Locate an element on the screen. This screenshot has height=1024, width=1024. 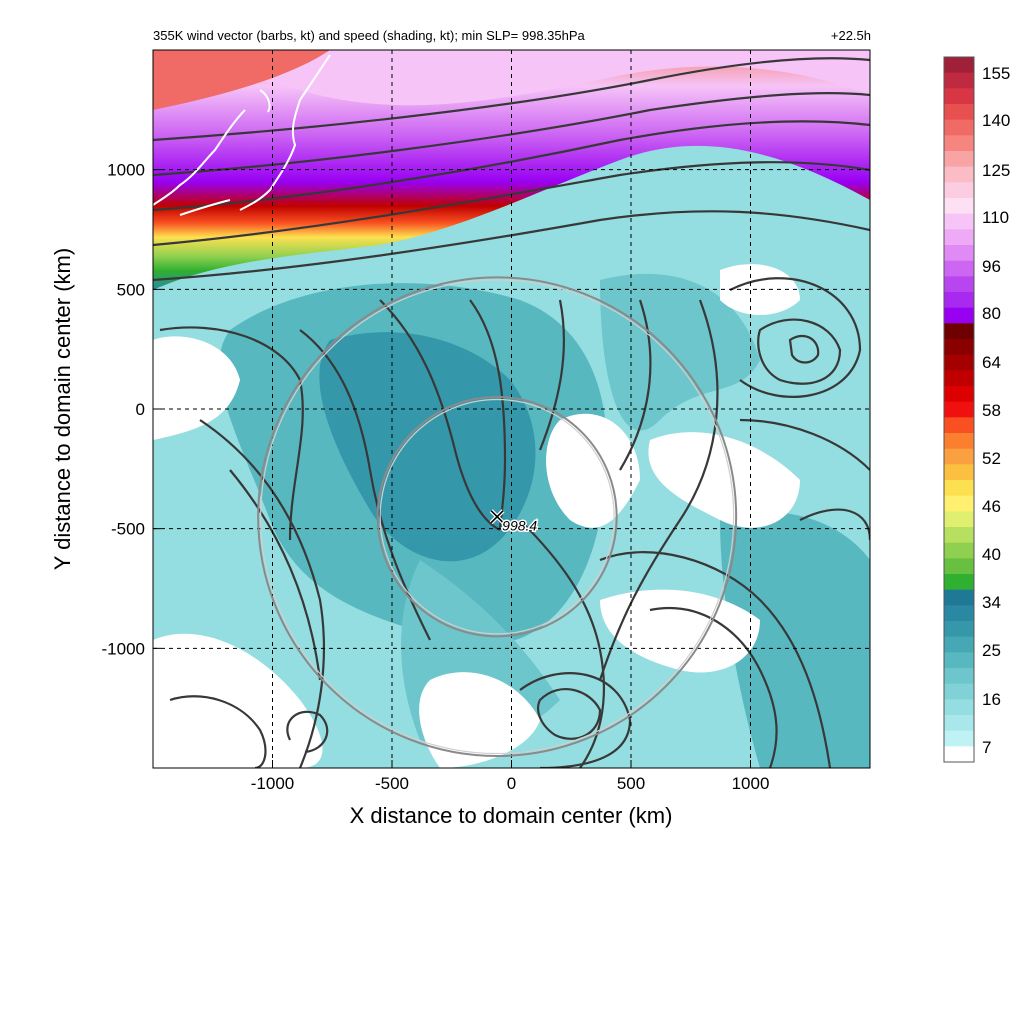
y-tick-label: 1000 is located at coordinates (126, 170).